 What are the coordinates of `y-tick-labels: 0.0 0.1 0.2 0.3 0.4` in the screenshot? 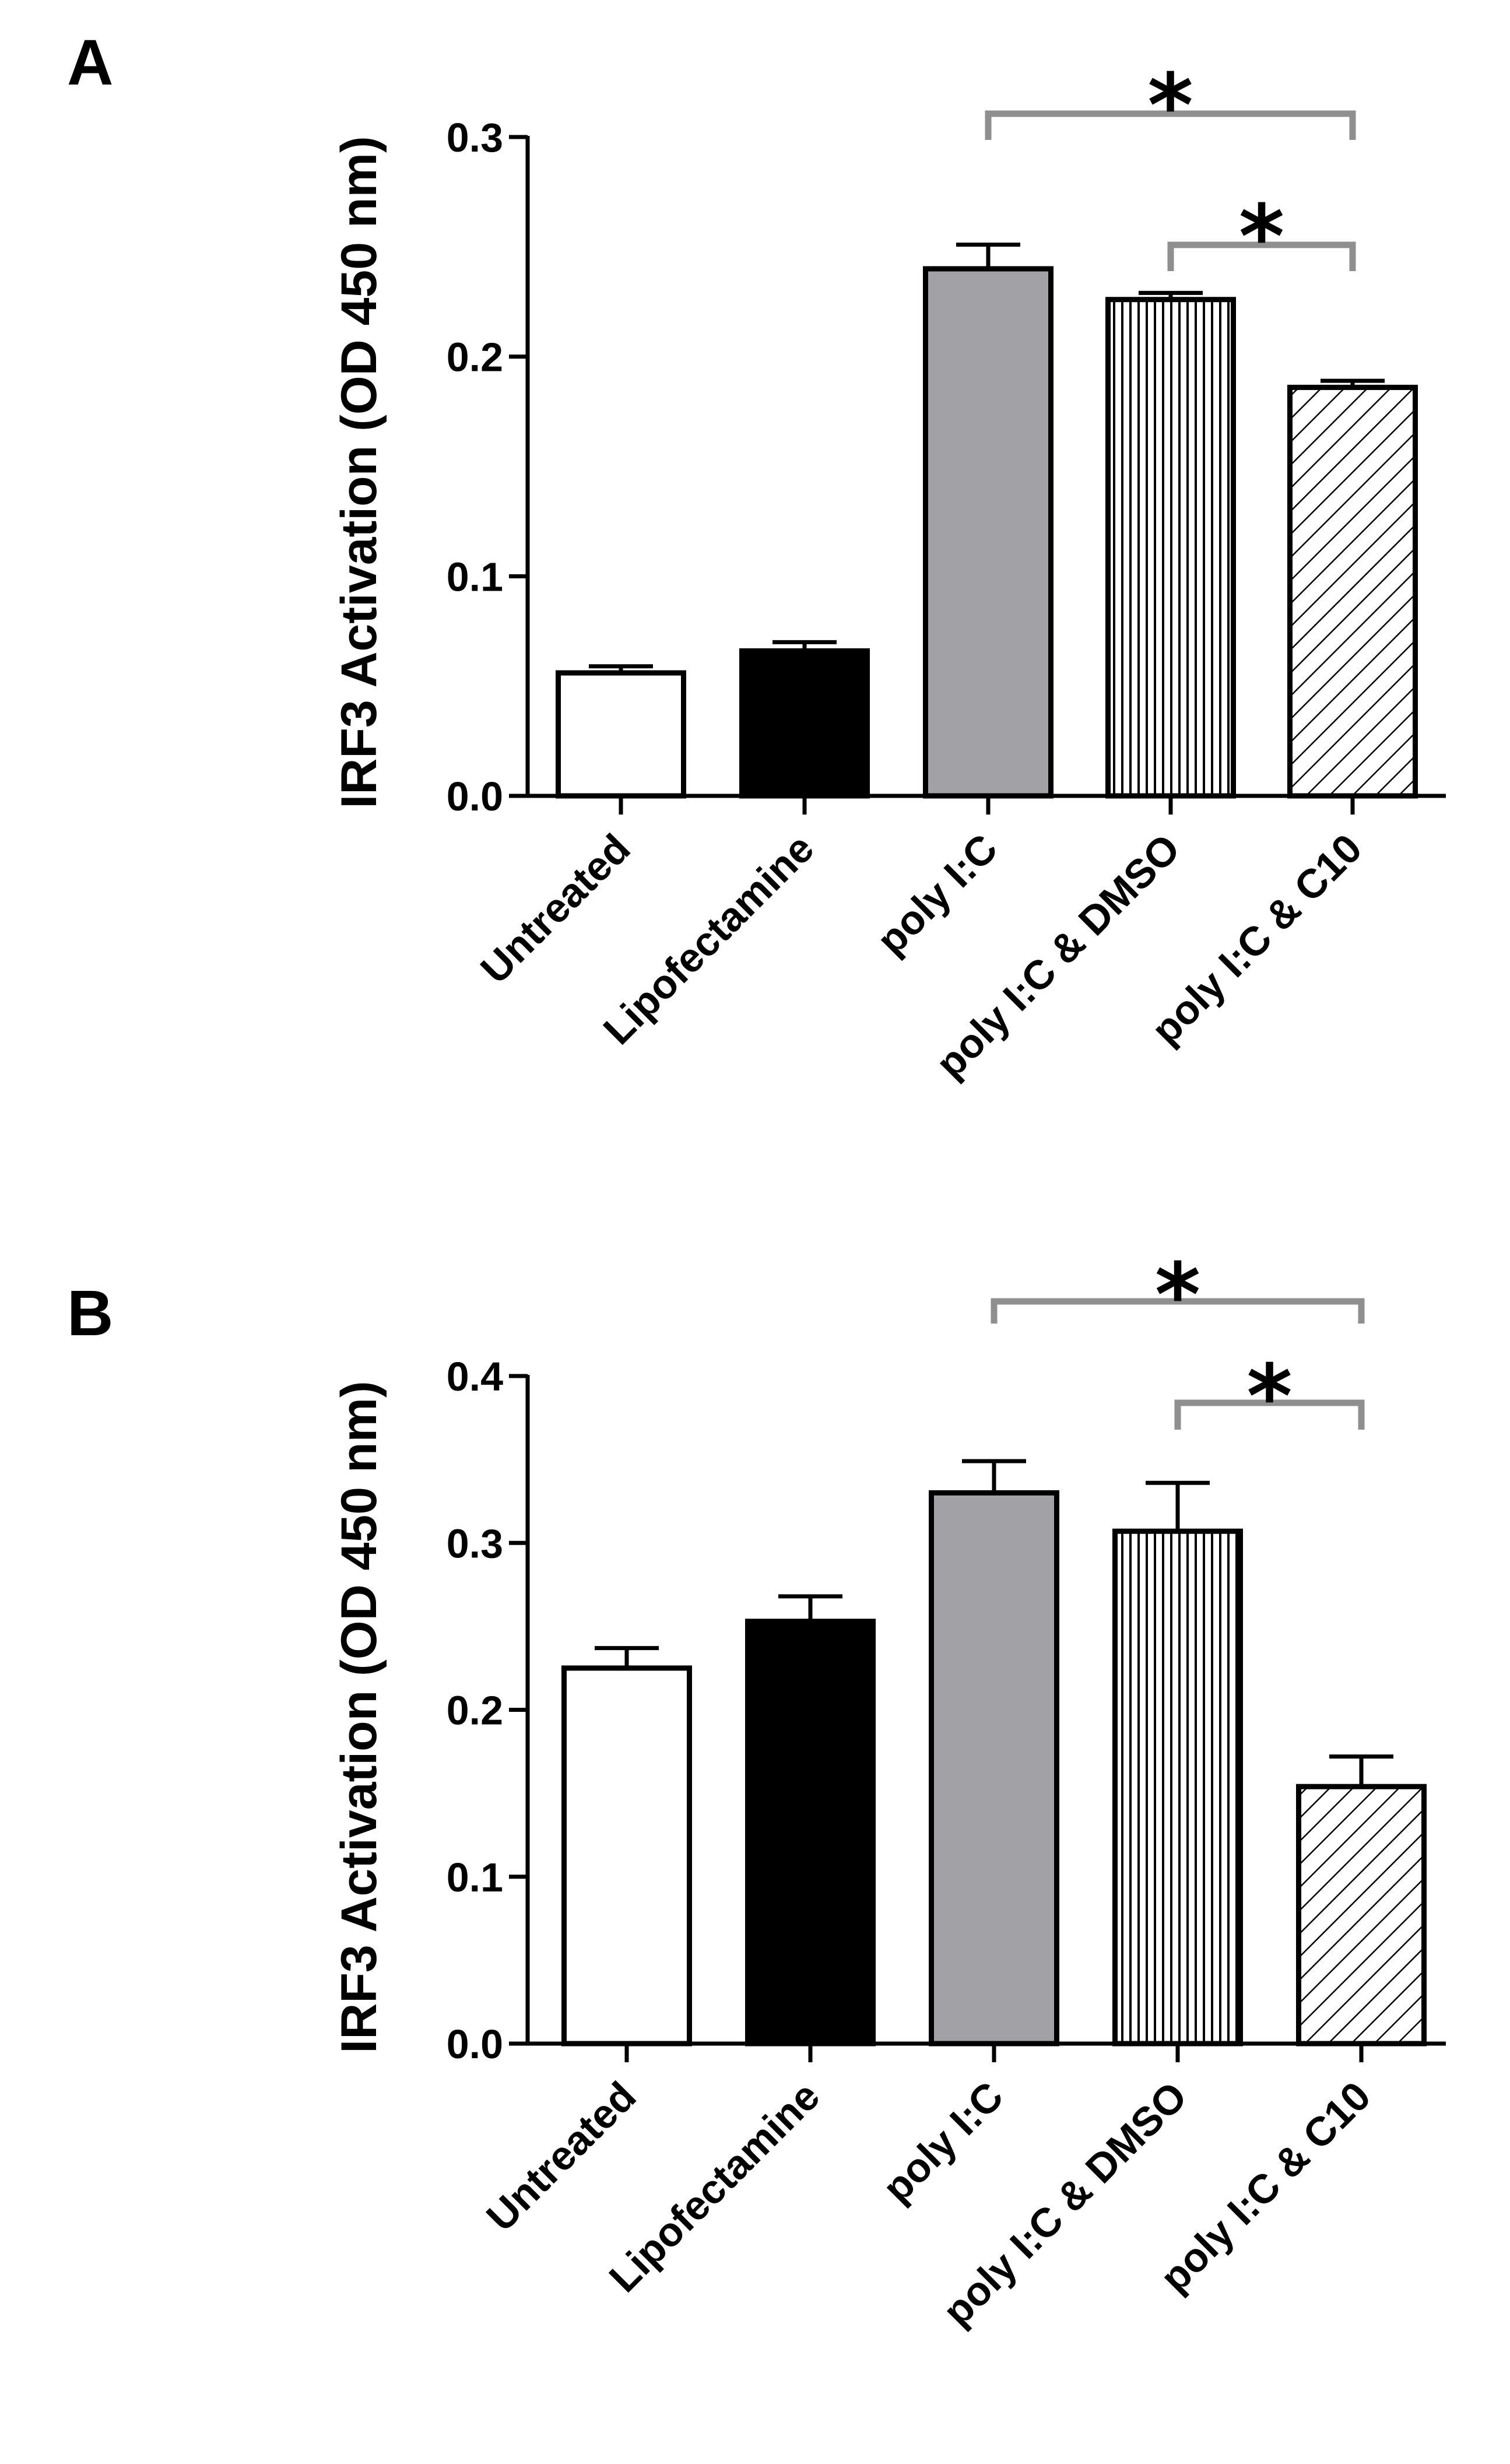 It's located at (487, 1711).